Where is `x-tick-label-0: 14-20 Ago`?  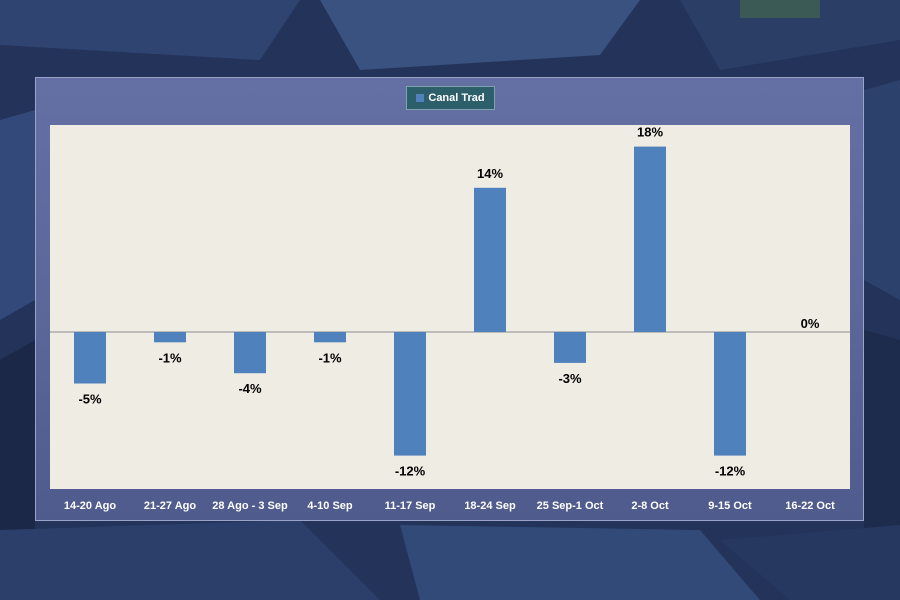 x-tick-label-0: 14-20 Ago is located at coordinates (90, 506).